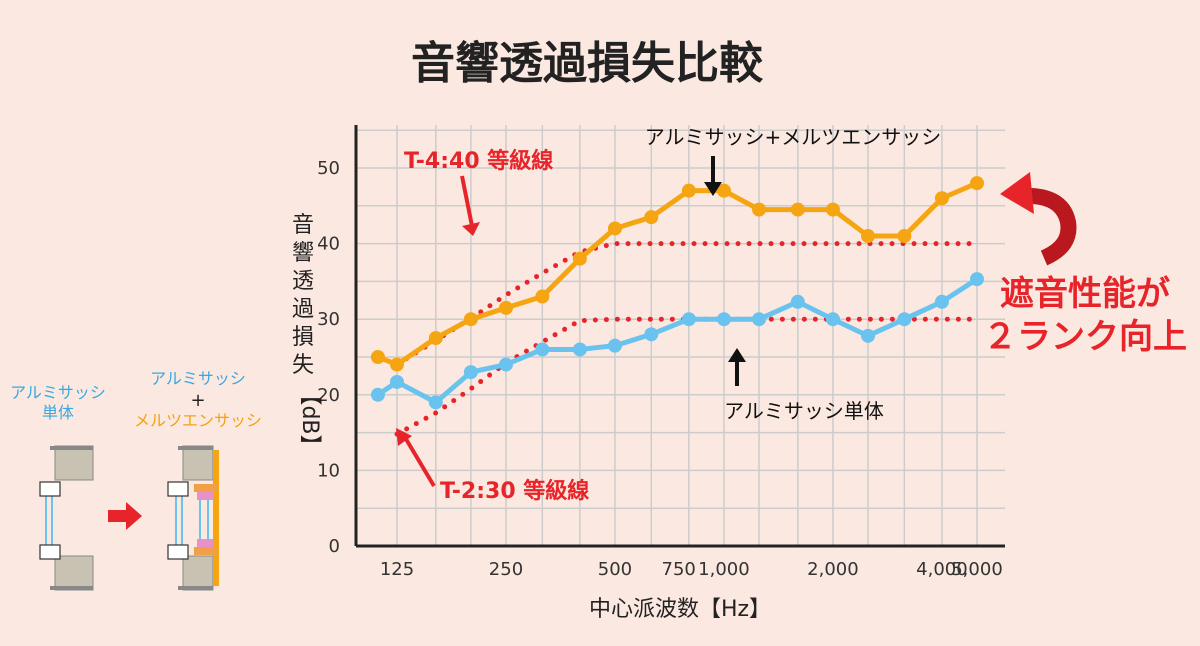 The height and width of the screenshot is (646, 1200). What do you see at coordinates (514, 491) in the screenshot?
I see `annotation-t2: T-2:30 等級線` at bounding box center [514, 491].